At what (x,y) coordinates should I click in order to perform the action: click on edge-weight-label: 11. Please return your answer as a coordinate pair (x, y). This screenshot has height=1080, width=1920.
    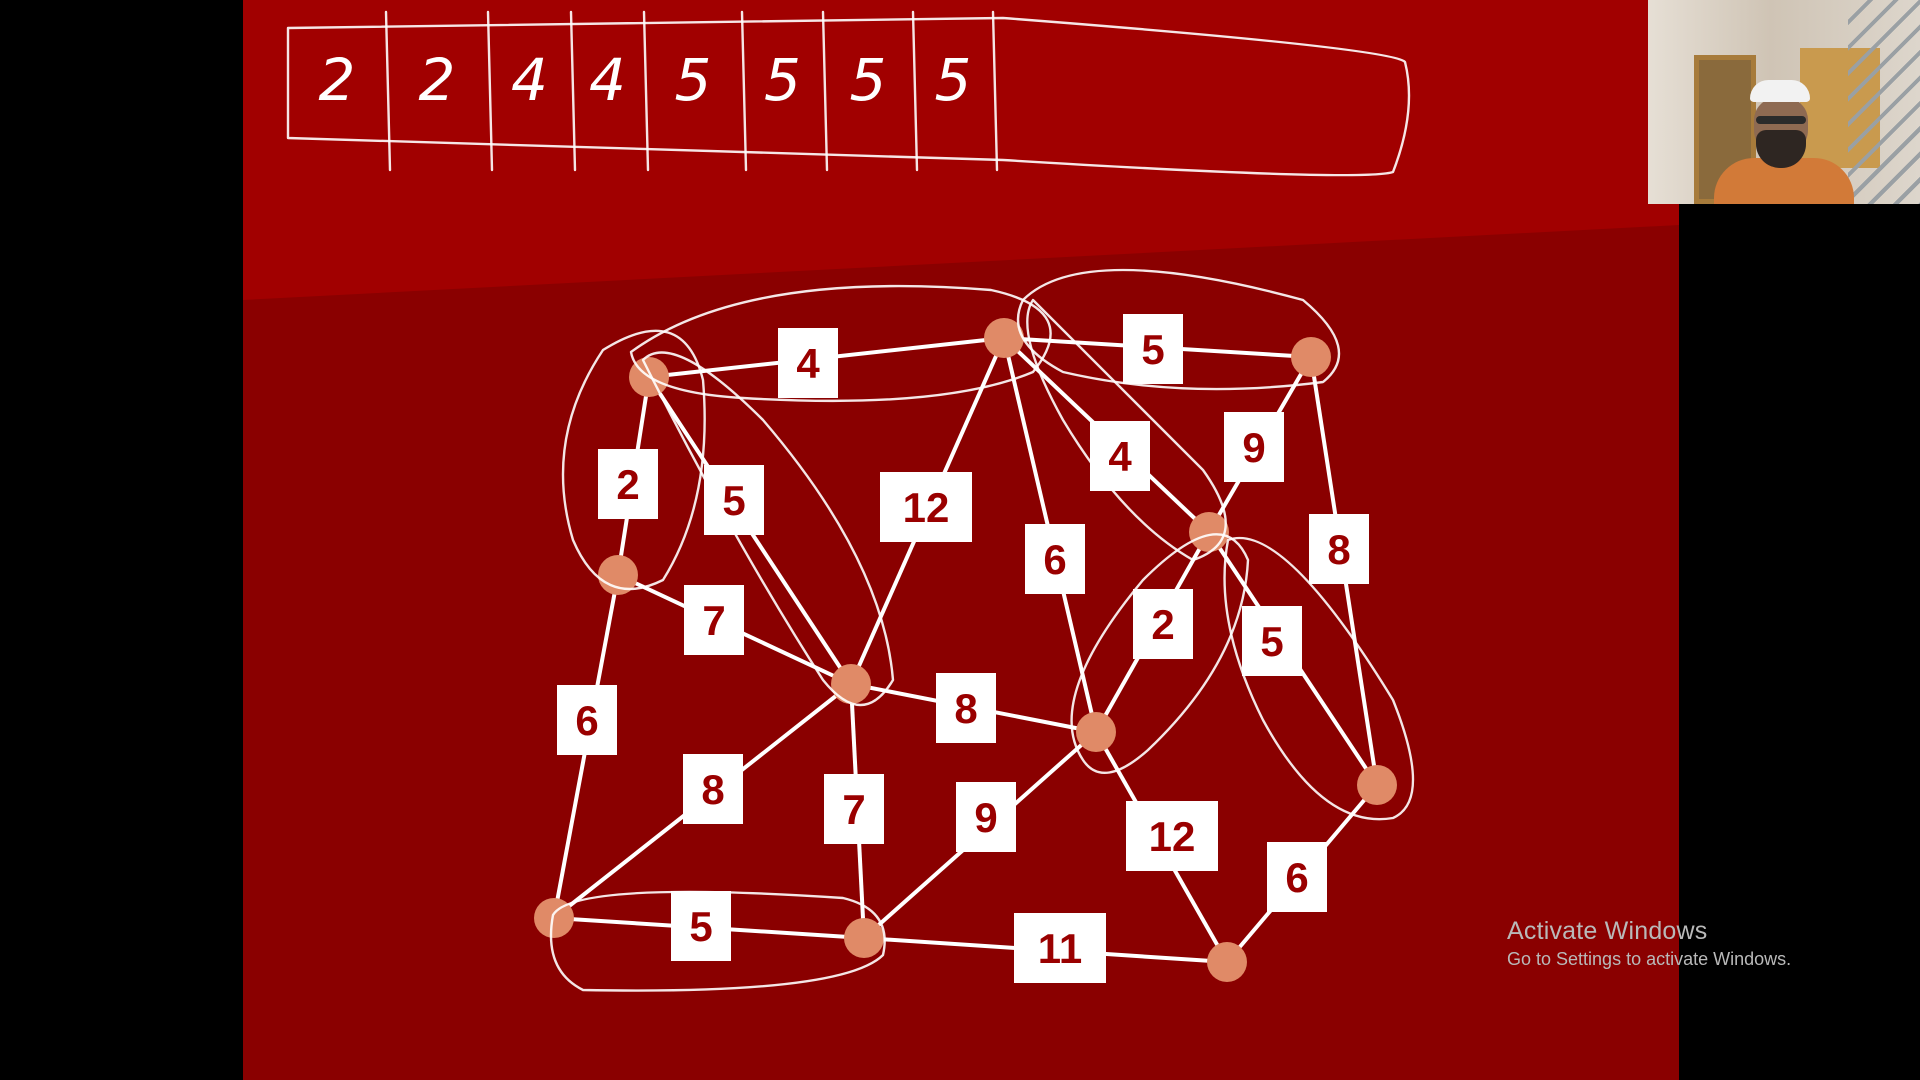
    Looking at the image, I should click on (1060, 948).